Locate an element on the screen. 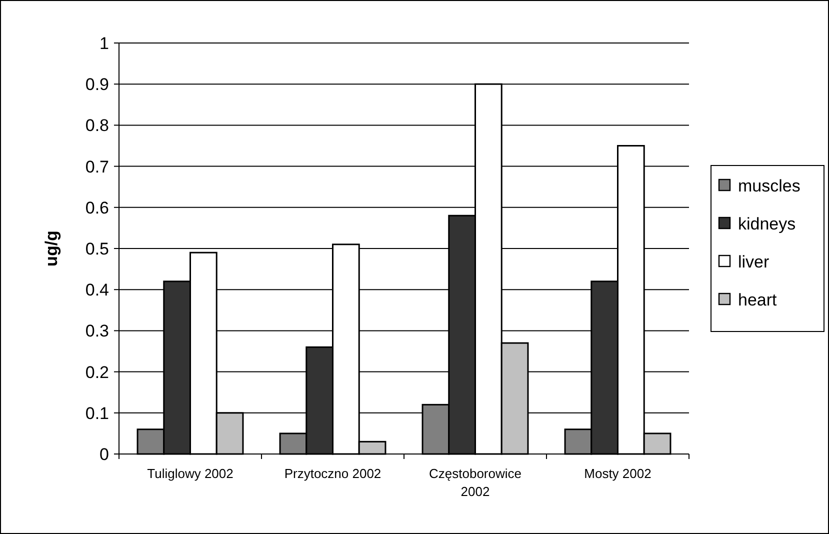 The width and height of the screenshot is (829, 534). y-tick-label: 0 is located at coordinates (104, 454).